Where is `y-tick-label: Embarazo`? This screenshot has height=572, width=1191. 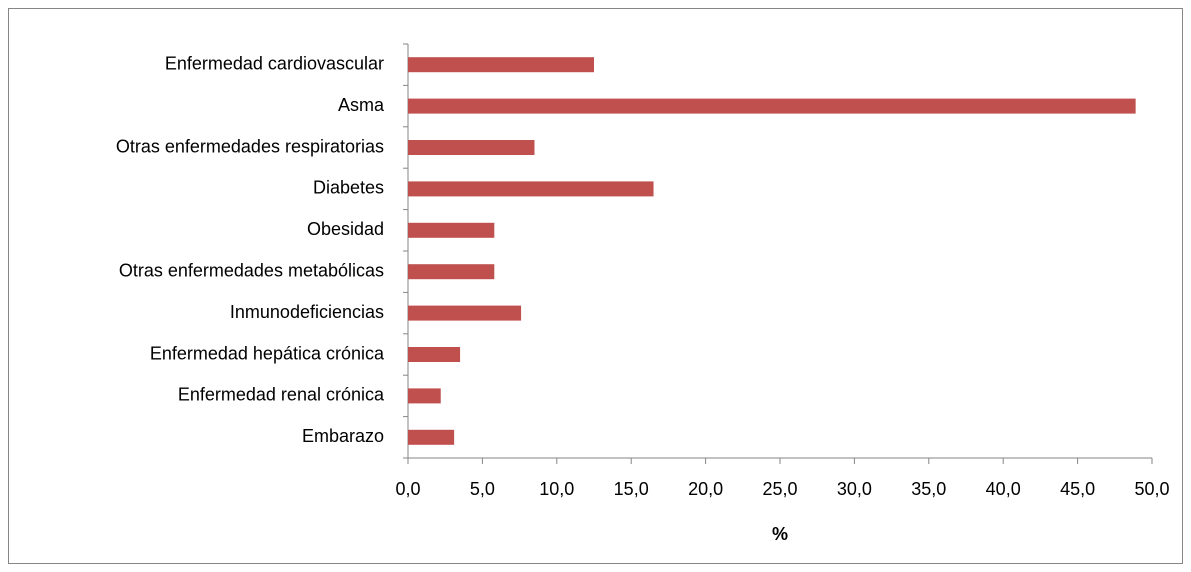 y-tick-label: Embarazo is located at coordinates (343, 436).